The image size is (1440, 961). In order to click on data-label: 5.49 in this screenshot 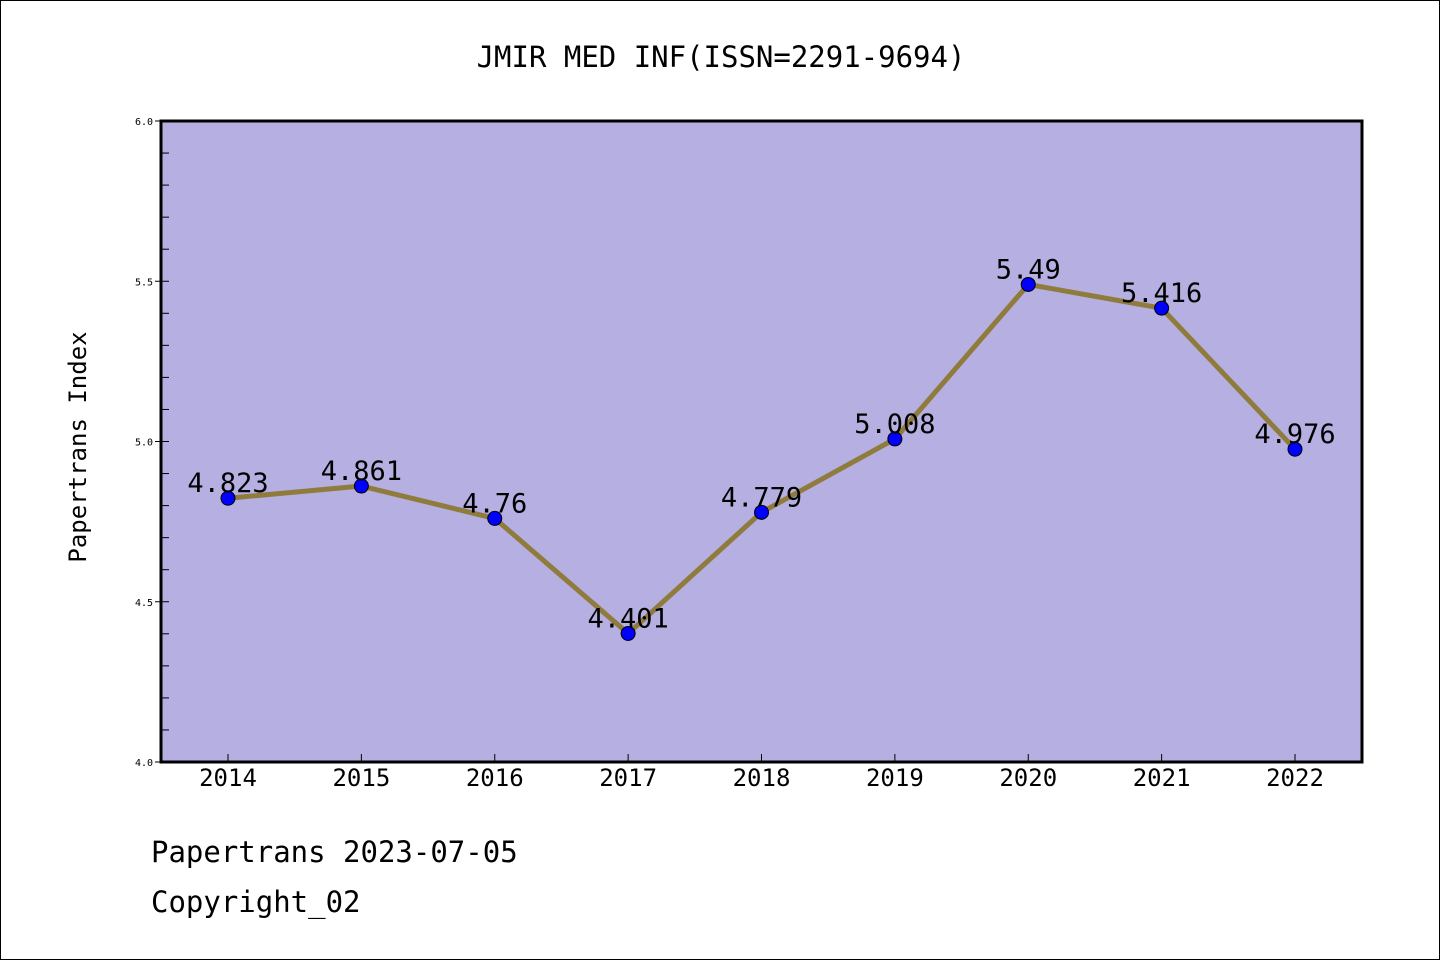, I will do `click(1028, 269)`.